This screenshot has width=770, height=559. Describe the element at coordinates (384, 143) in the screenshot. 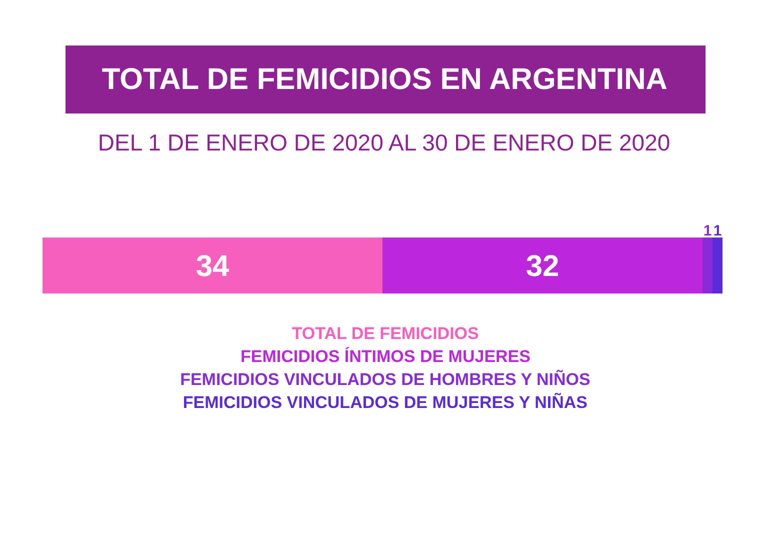

I see `chart-subtitle: DEL 1 DE ENERO DE 2020 AL 30 DE ENERO DE 2020` at that location.